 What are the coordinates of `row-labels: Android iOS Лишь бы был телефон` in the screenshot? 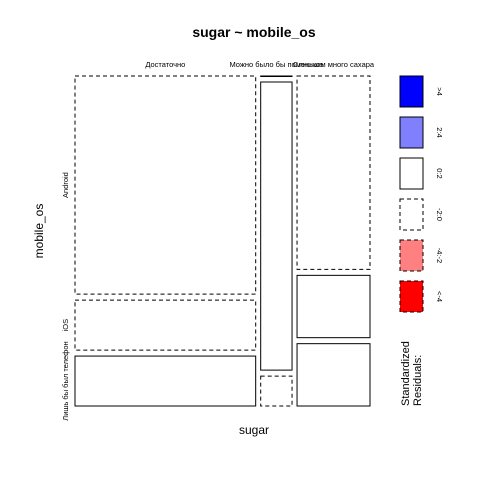 It's located at (65, 296).